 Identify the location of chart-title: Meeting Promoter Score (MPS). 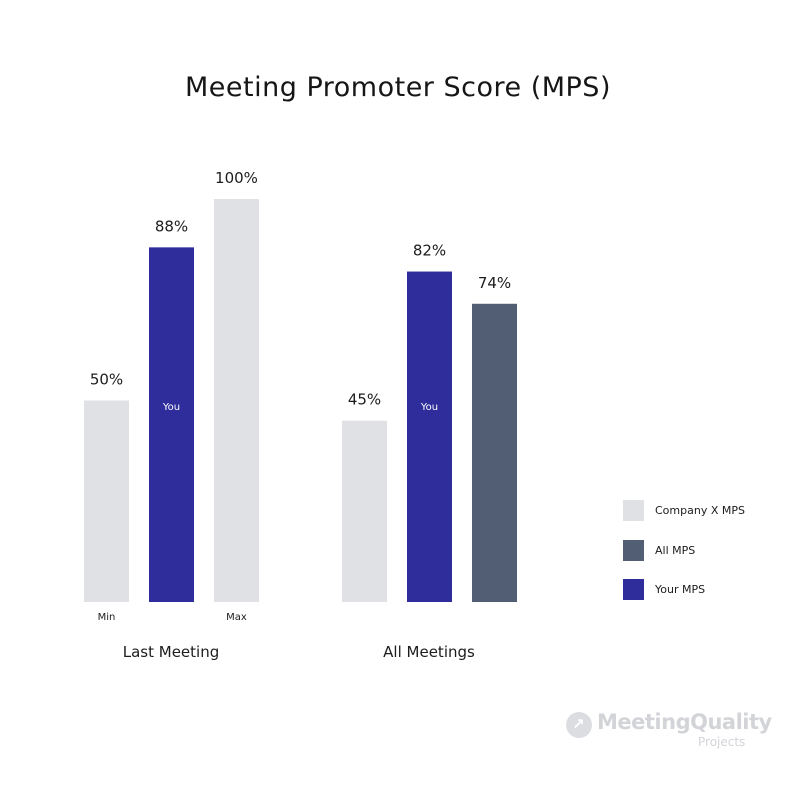
(398, 87).